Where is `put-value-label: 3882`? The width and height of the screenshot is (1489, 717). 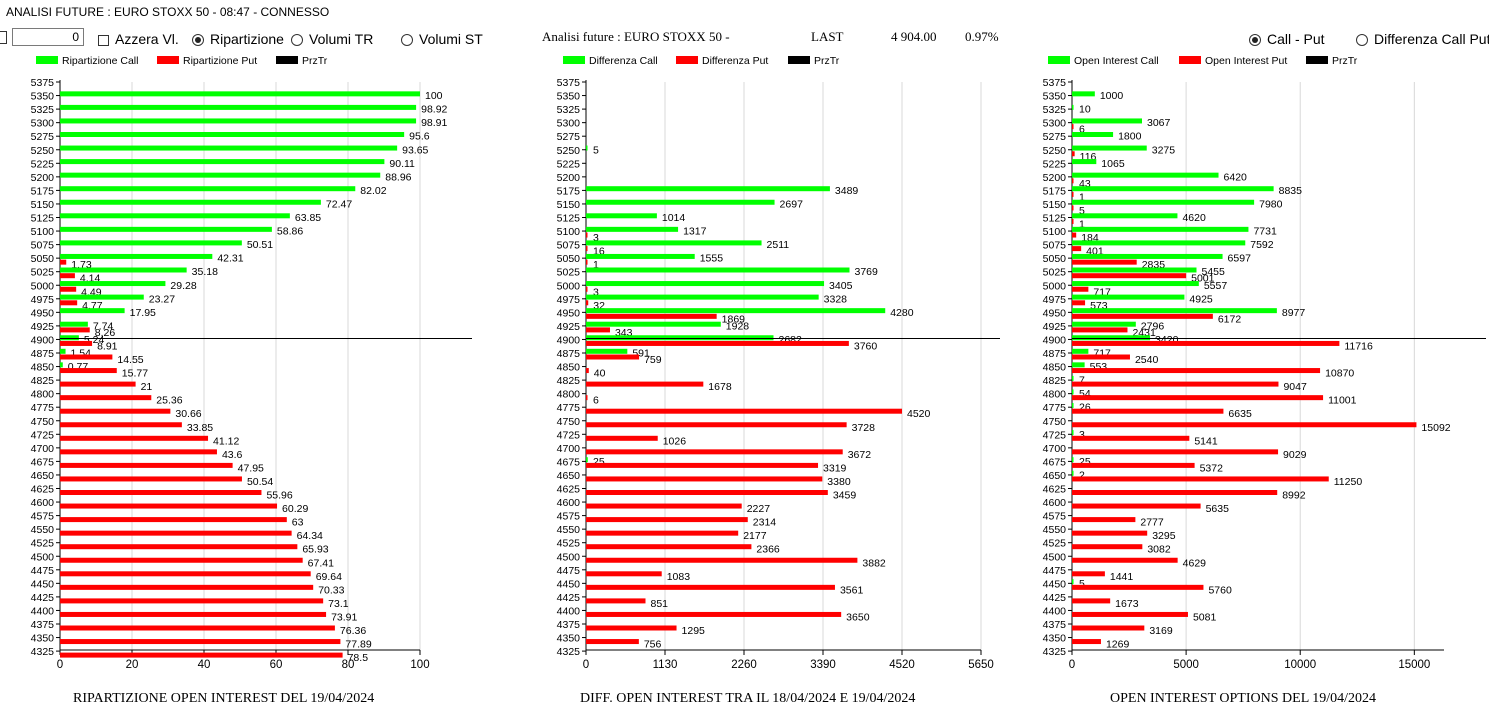
put-value-label: 3882 is located at coordinates (874, 563).